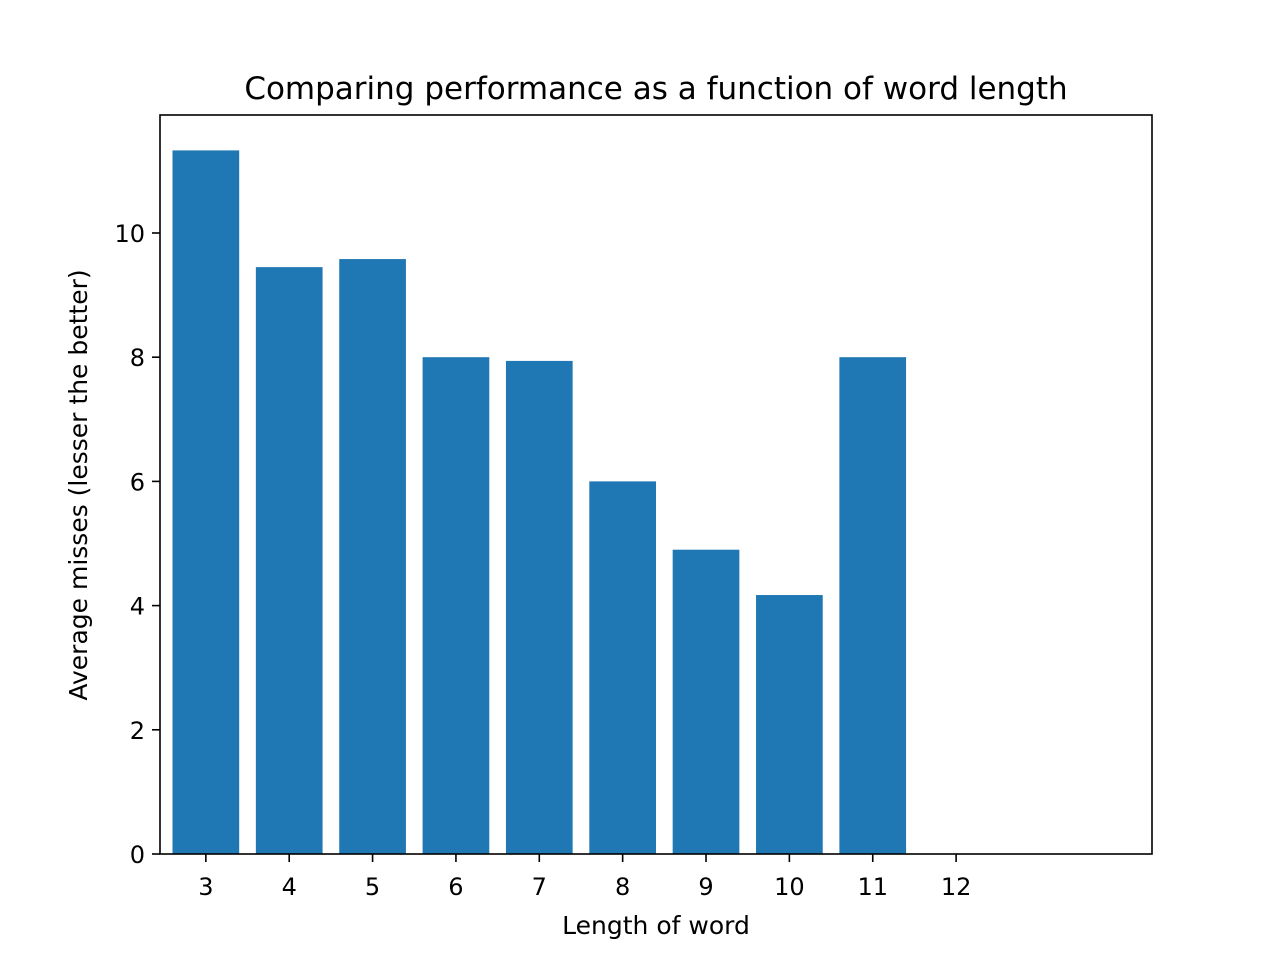 The image size is (1280, 960). What do you see at coordinates (584, 877) in the screenshot?
I see `x-axis-ticks: 3 4 5 6 7 8 9 10 11 12` at bounding box center [584, 877].